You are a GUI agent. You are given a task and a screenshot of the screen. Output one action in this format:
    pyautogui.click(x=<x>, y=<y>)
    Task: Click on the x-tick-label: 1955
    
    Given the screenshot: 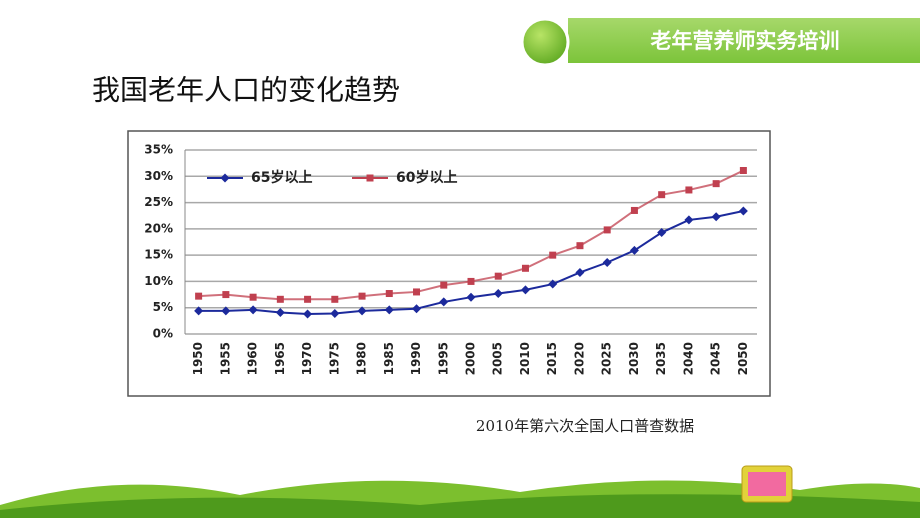 What is the action you would take?
    pyautogui.click(x=225, y=358)
    